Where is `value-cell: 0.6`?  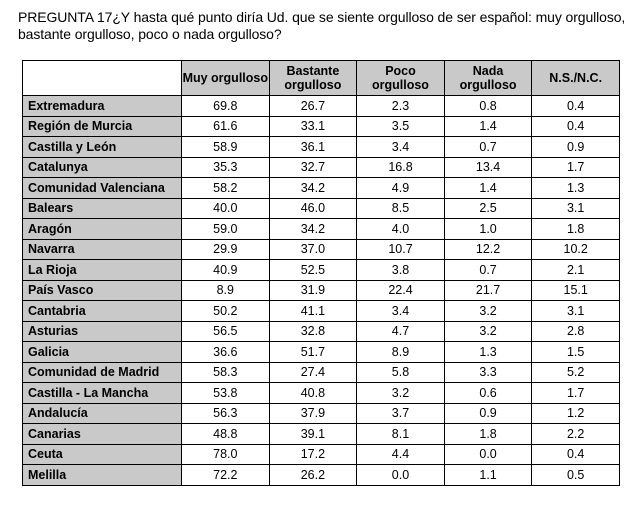 value-cell: 0.6 is located at coordinates (488, 393).